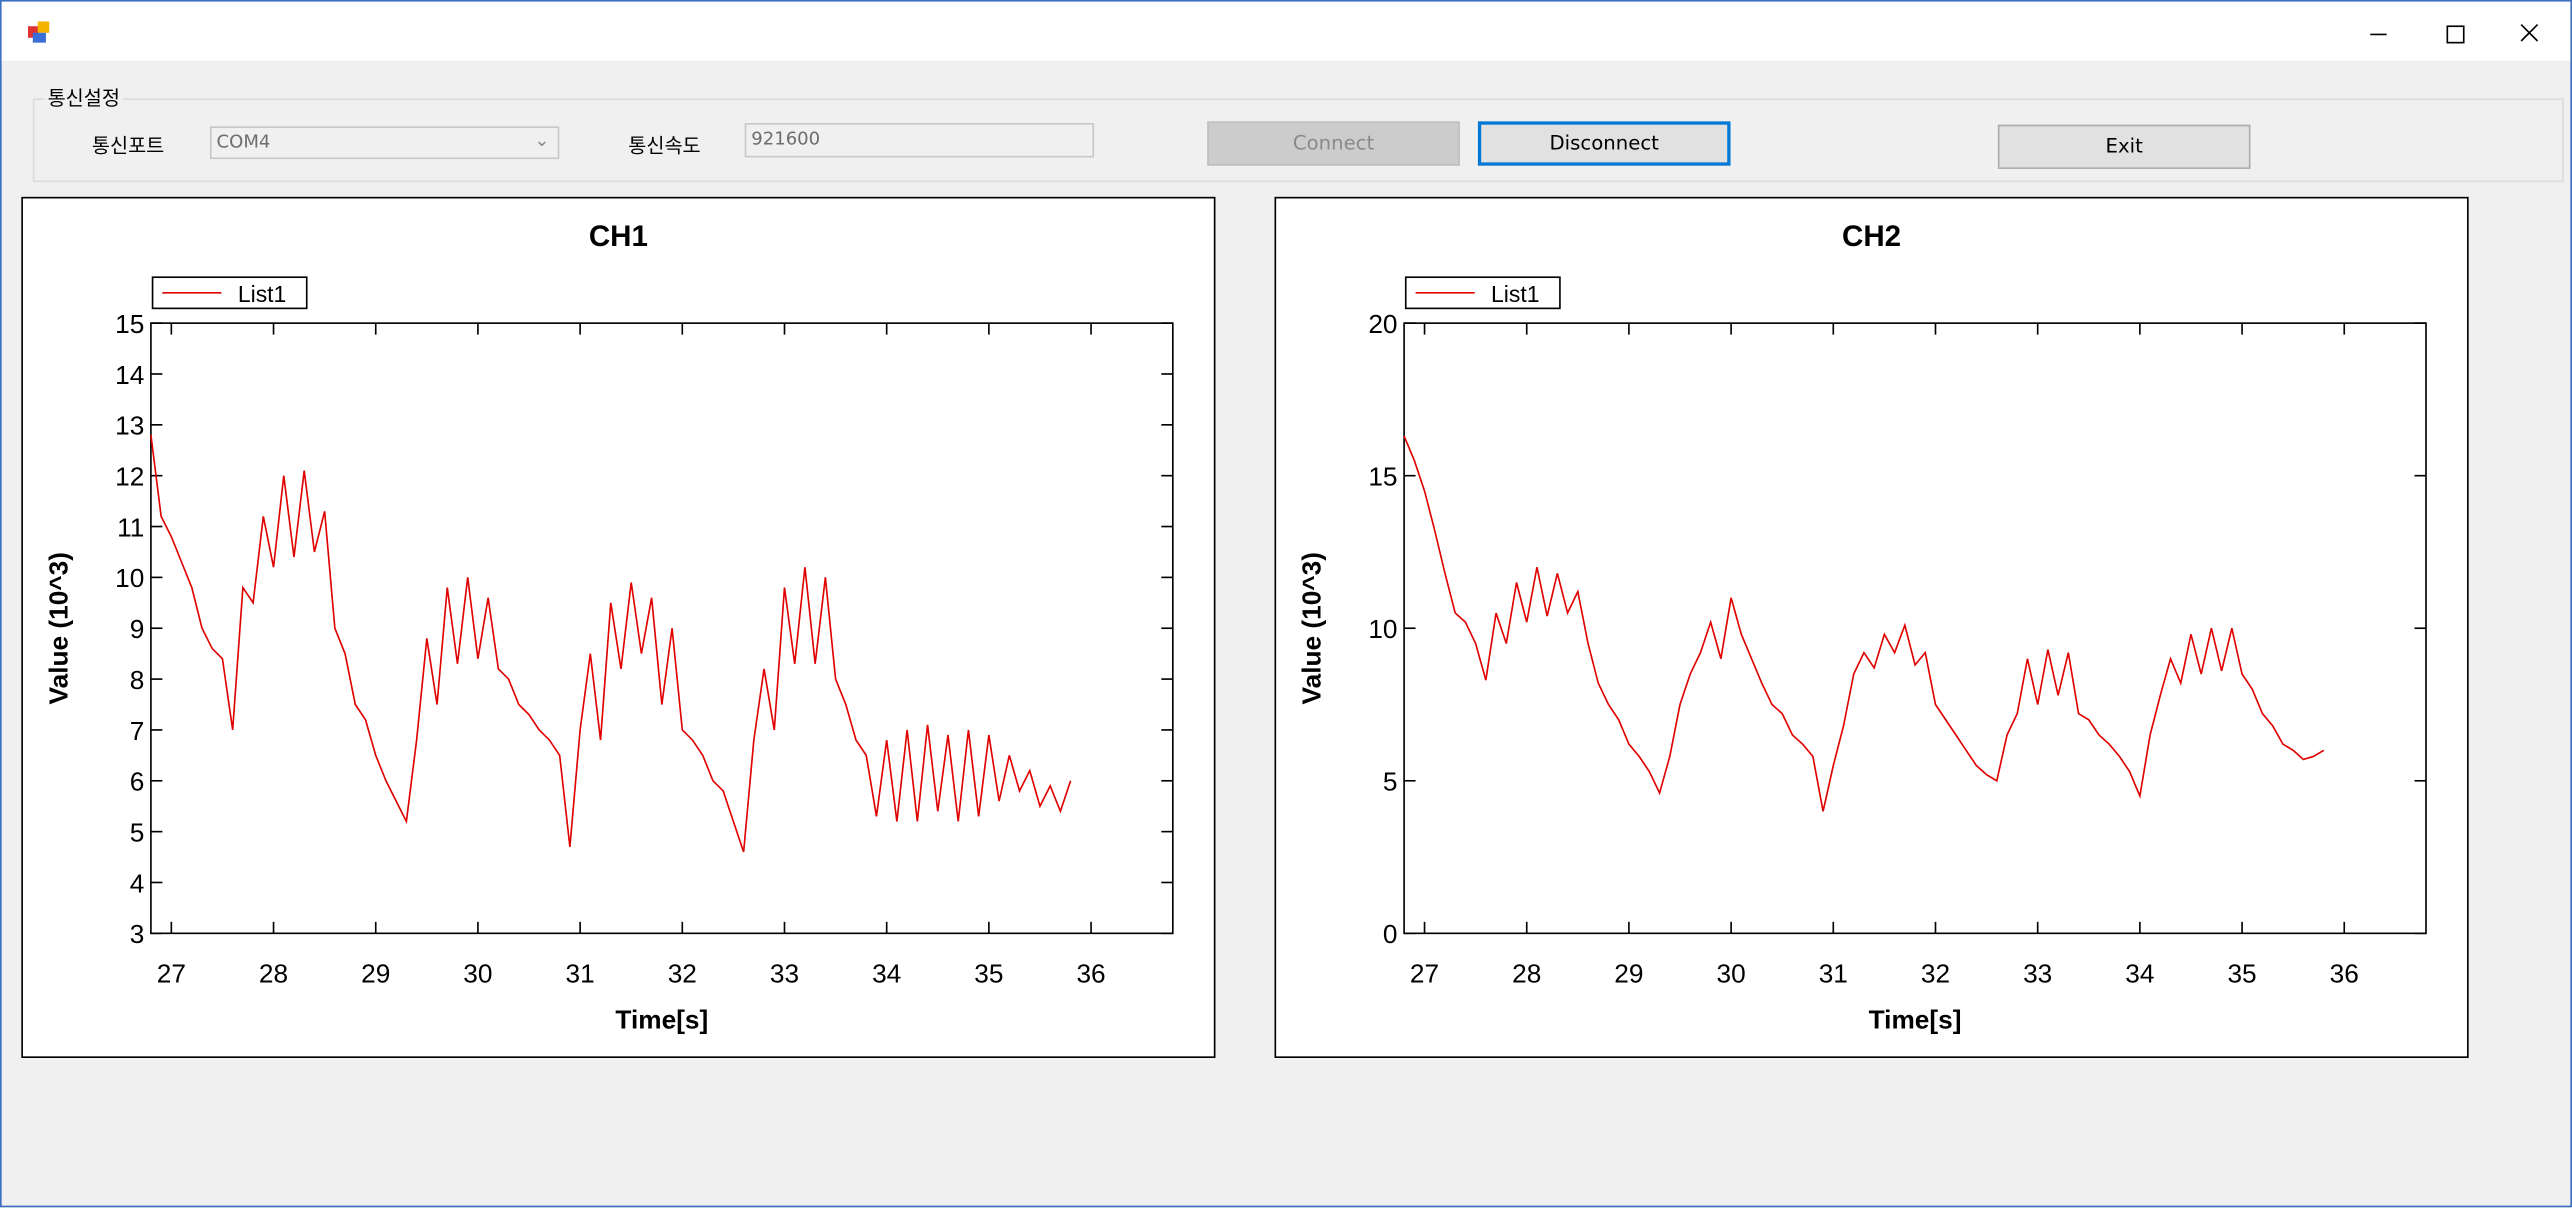 This screenshot has width=2572, height=1208. I want to click on y-tick-label: 20, so click(1382, 324).